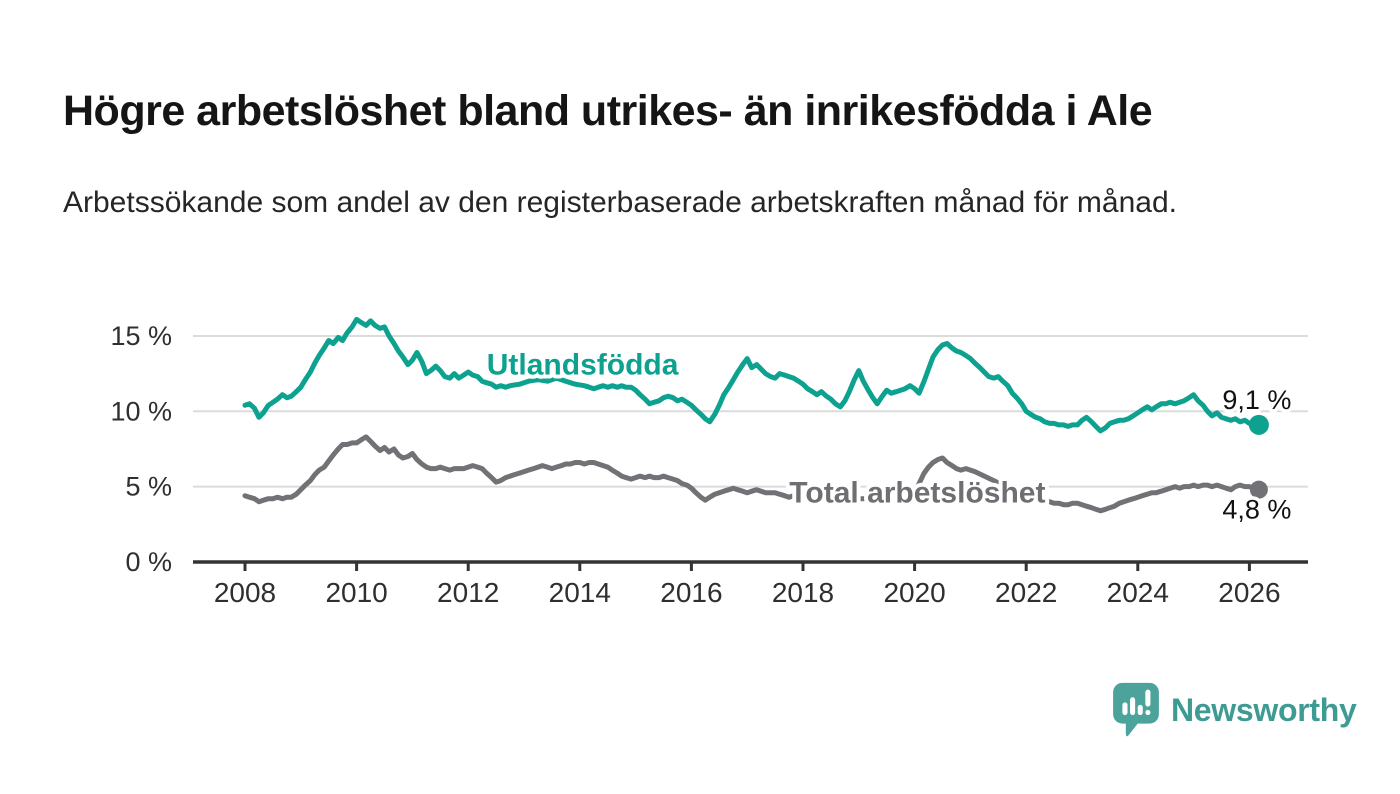 The image size is (1400, 794). I want to click on newsworthy-logo: Newsworthy, so click(1234, 710).